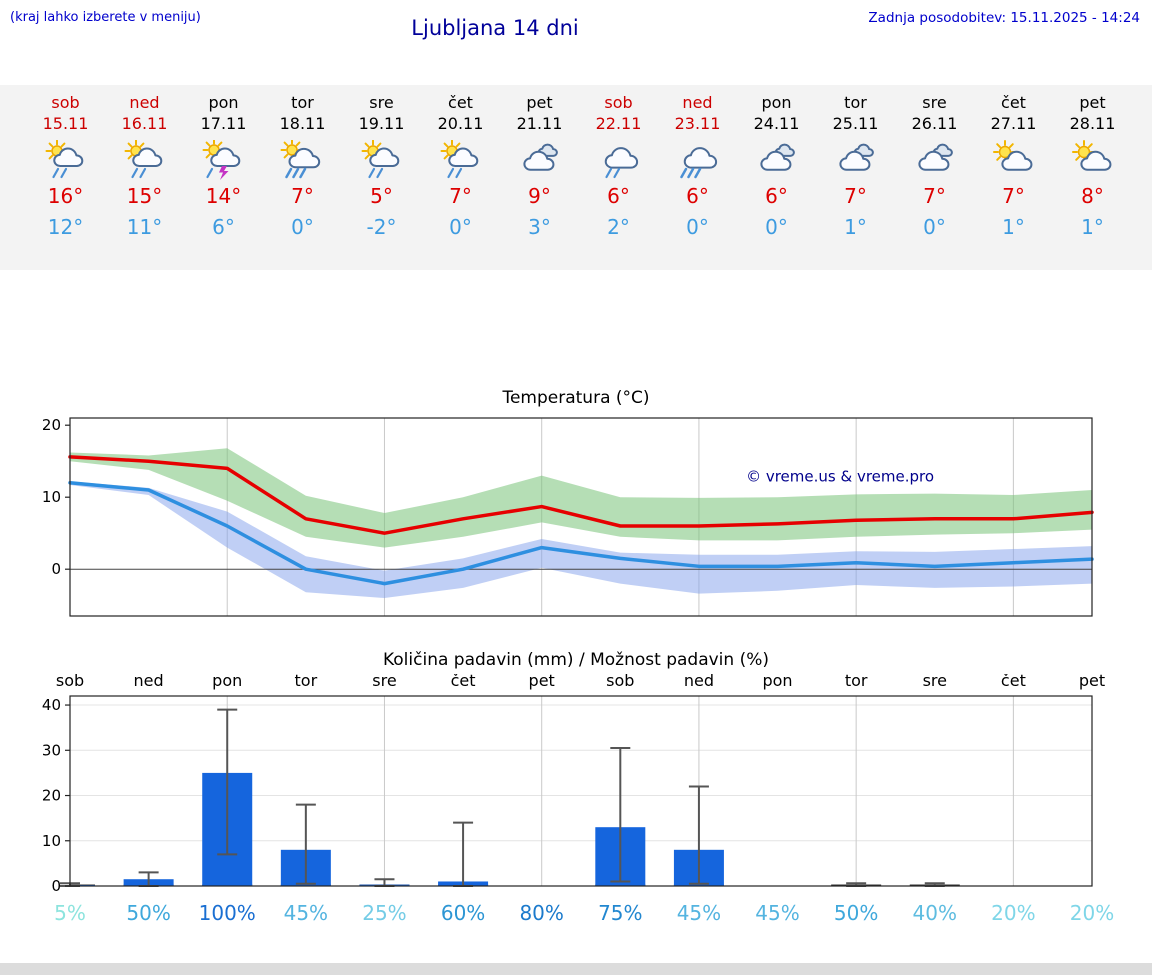 The image size is (1152, 975). Describe the element at coordinates (381, 196) in the screenshot. I see `high-temp: 5°` at that location.